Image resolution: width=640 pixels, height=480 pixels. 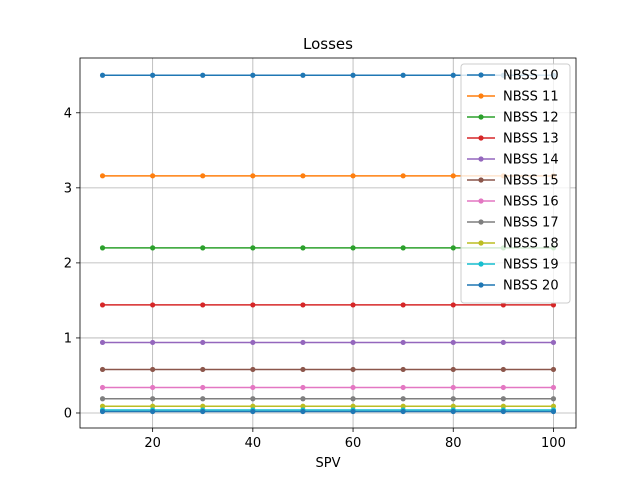 What do you see at coordinates (531, 139) in the screenshot?
I see `legend-label-4: NBSS 13` at bounding box center [531, 139].